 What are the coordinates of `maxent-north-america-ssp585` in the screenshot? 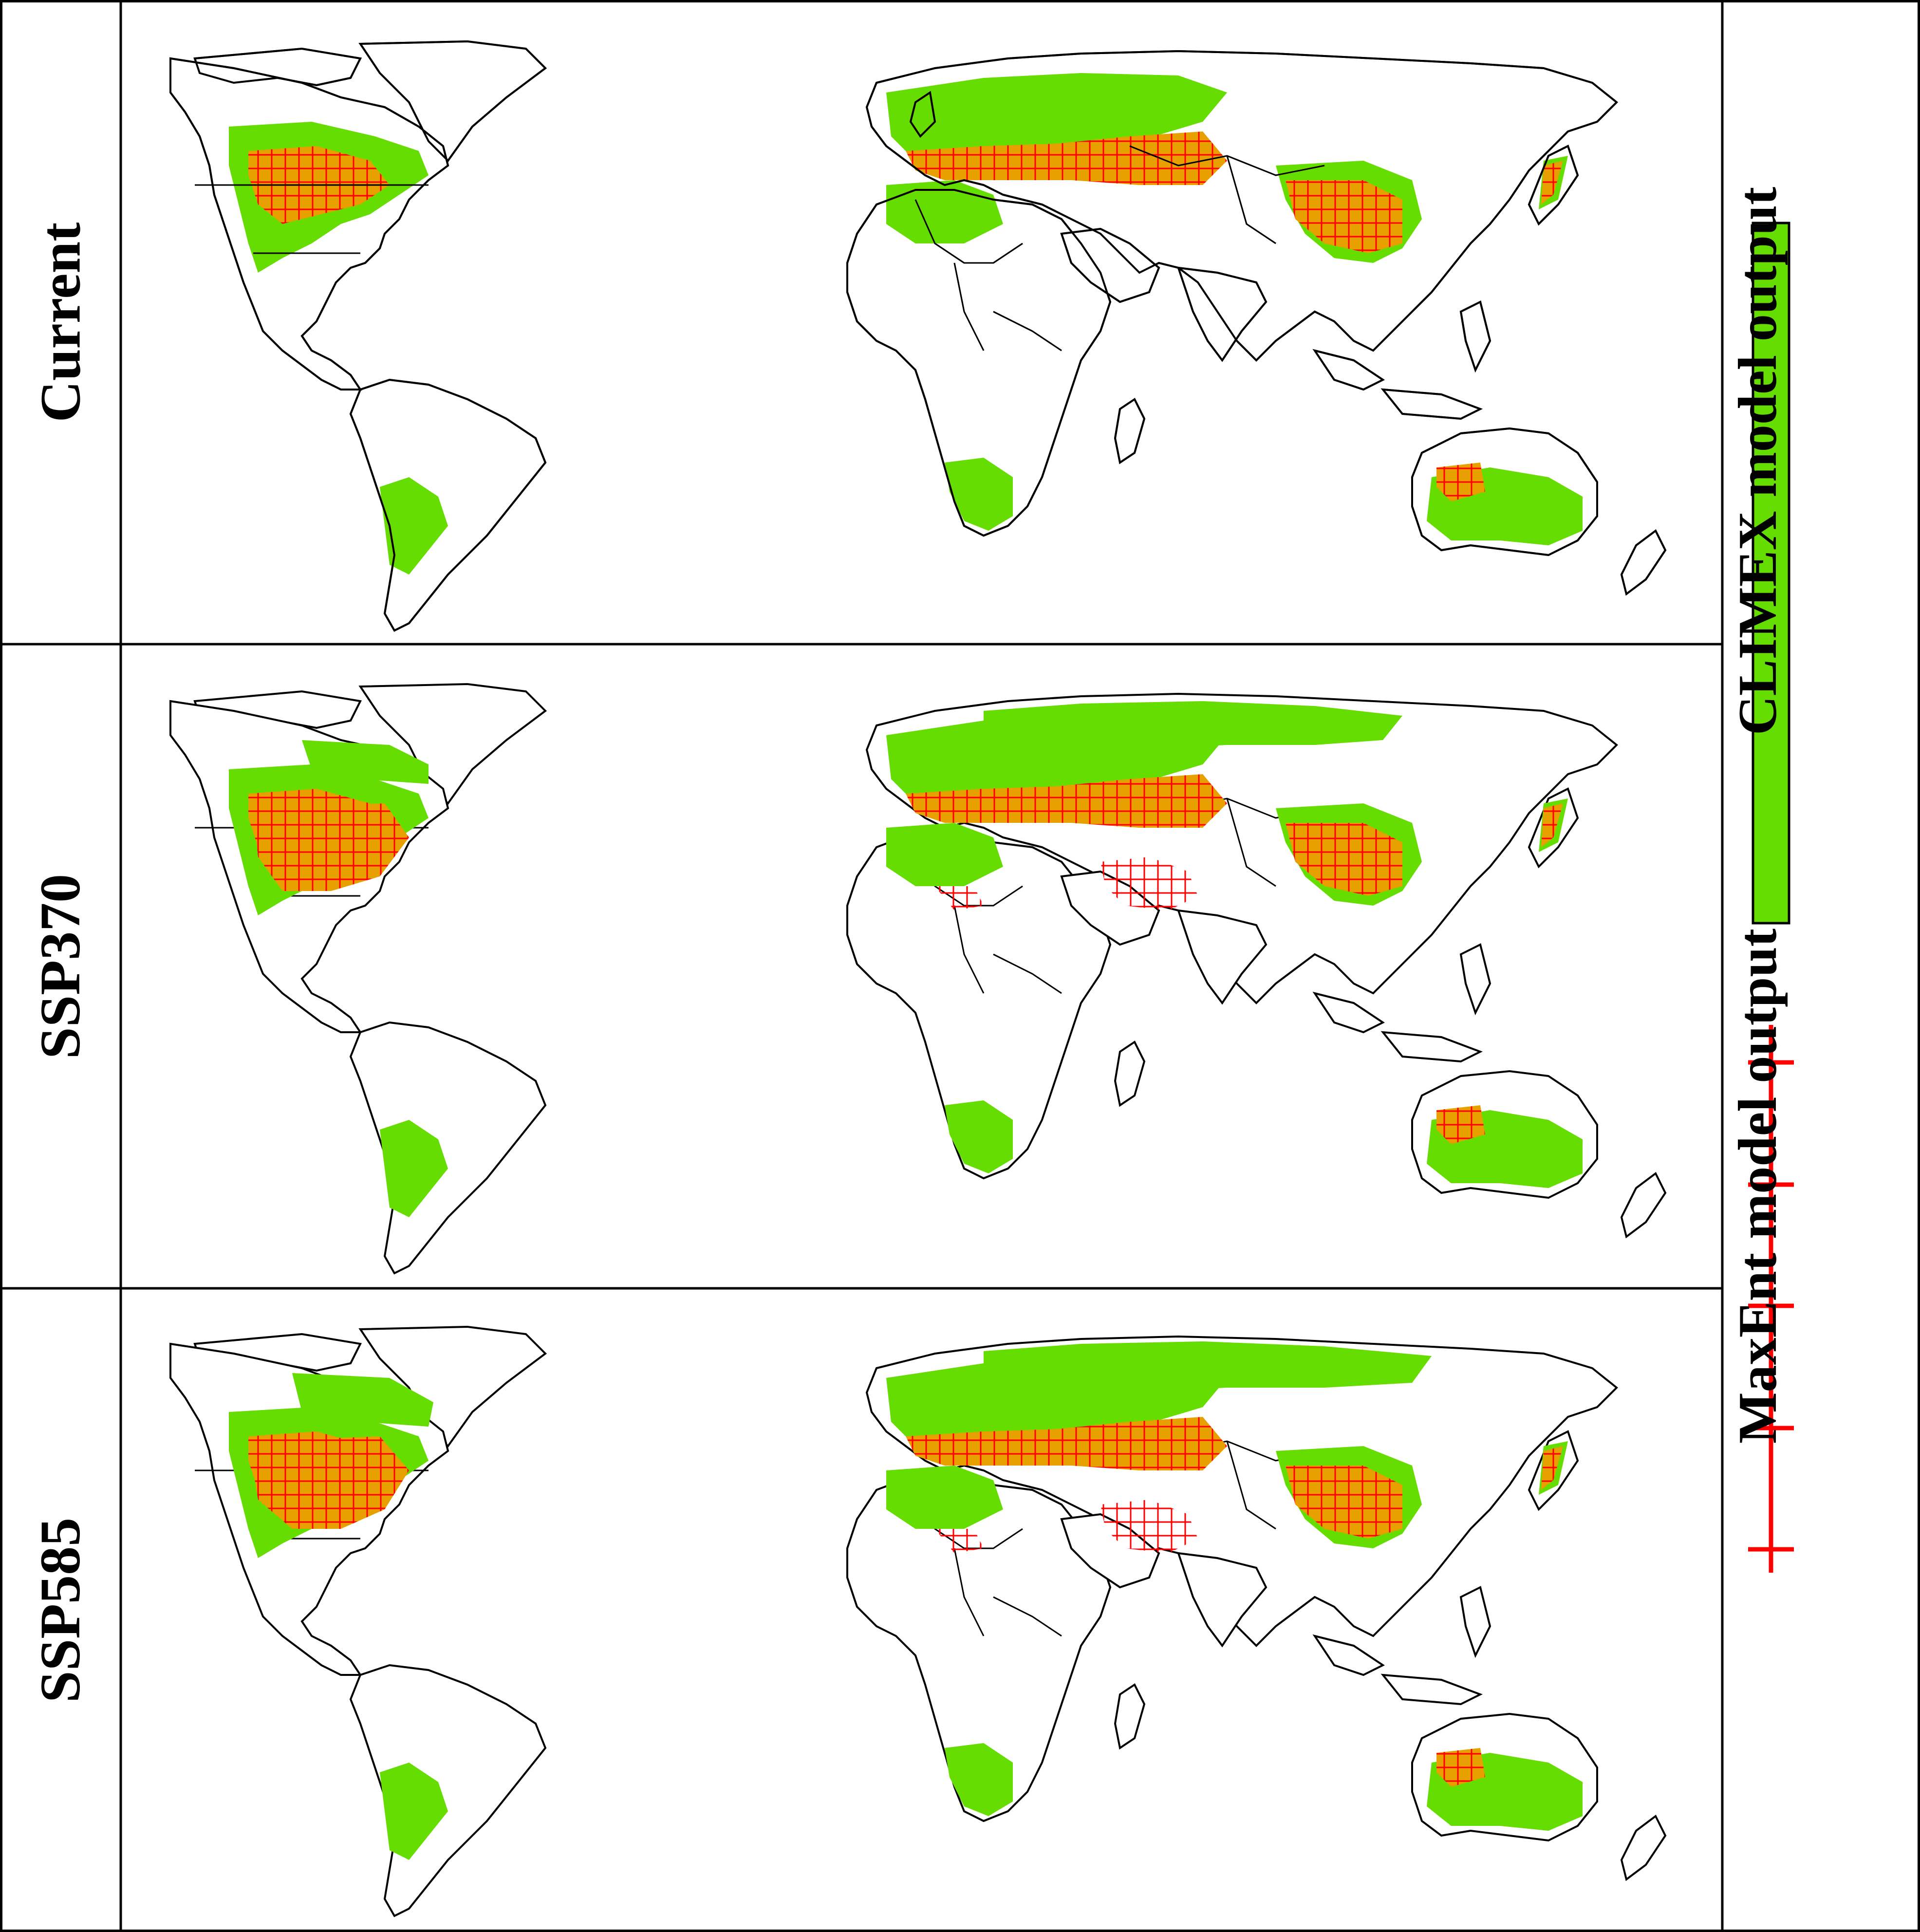 It's located at (328, 1482).